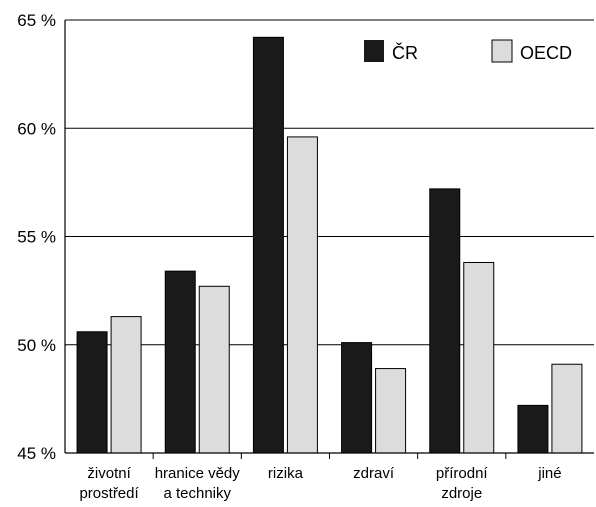 The image size is (596, 507). What do you see at coordinates (374, 473) in the screenshot?
I see `x-tick-label: zdraví` at bounding box center [374, 473].